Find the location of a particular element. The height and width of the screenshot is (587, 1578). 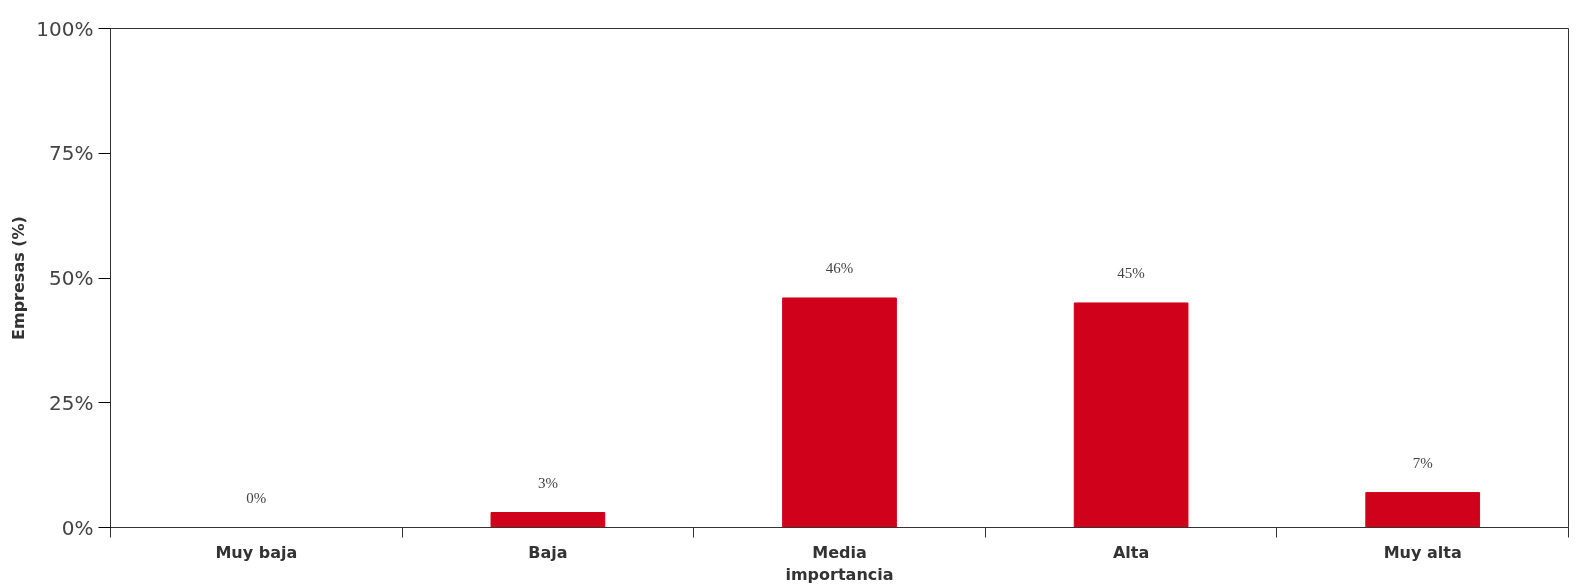

y-axis-title: Empresas (%) is located at coordinates (19, 278).